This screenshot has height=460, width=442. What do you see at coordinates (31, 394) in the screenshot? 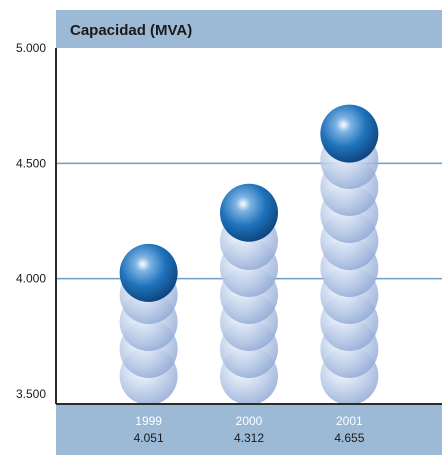
I see `y-tick-label: 3.500` at bounding box center [31, 394].